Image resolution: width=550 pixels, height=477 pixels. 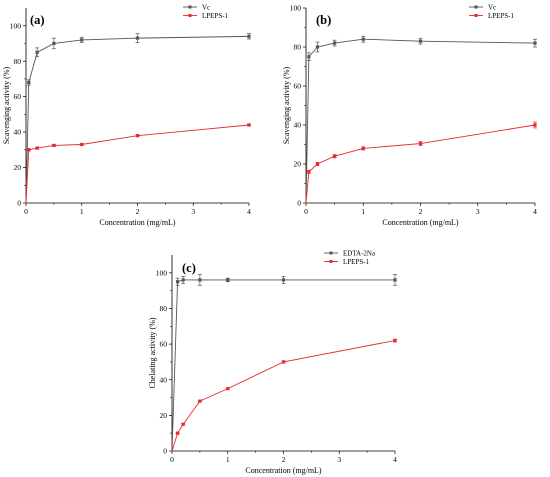 I want to click on panel-label: (b), so click(x=323, y=20).